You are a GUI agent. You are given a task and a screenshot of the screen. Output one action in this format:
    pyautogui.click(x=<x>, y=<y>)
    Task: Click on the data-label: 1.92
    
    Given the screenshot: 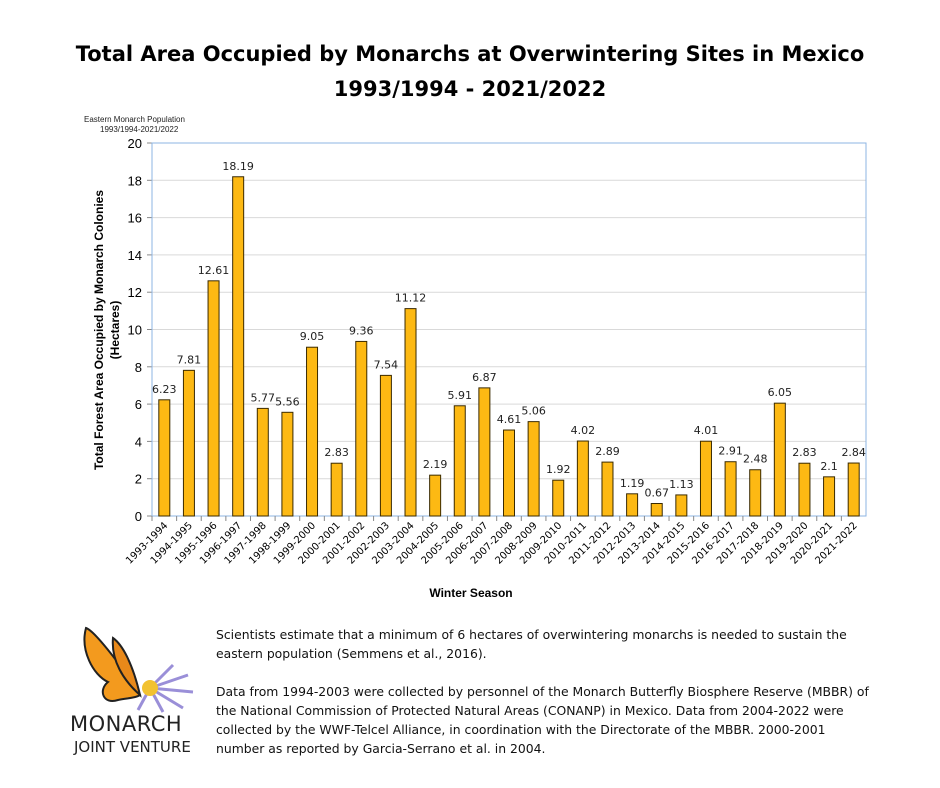 What is the action you would take?
    pyautogui.click(x=558, y=469)
    